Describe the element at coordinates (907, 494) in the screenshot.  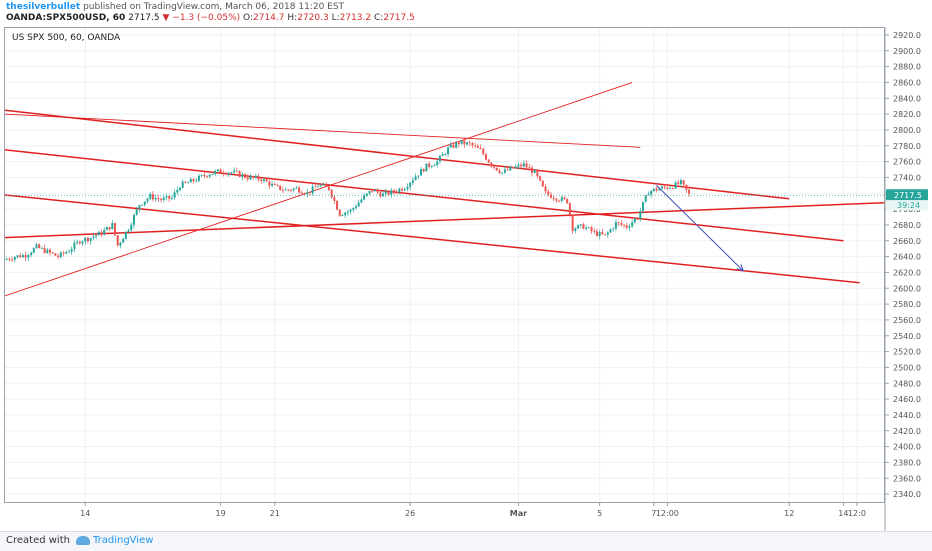
I see `y-tick-label: 2340.0` at that location.